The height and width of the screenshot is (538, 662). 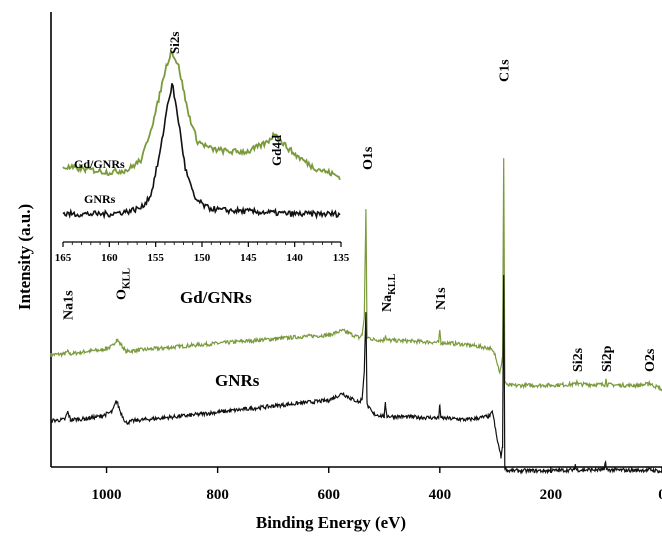 I want to click on inset-x-tick-label-160: 160, so click(x=109, y=258).